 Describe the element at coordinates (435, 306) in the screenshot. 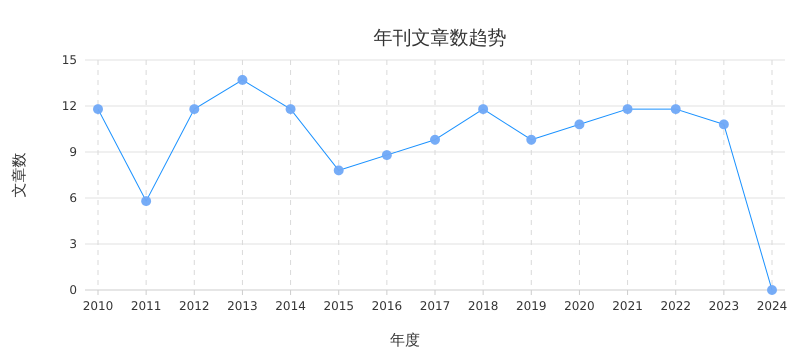

I see `x-tick-label: 2017` at that location.